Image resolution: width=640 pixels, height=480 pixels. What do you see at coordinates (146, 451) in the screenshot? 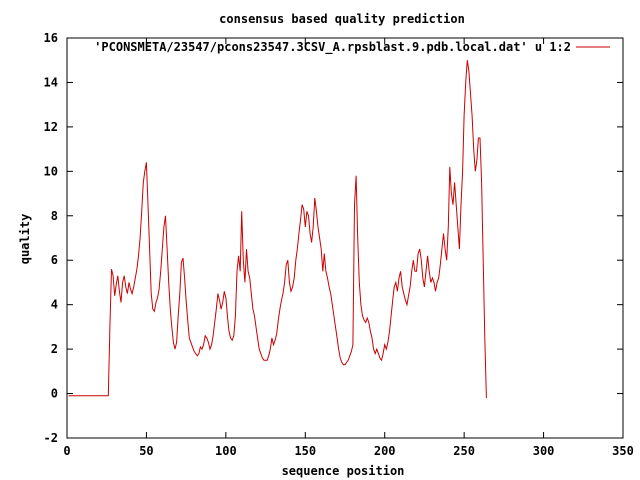
I see `x-tick-label: 50` at bounding box center [146, 451].